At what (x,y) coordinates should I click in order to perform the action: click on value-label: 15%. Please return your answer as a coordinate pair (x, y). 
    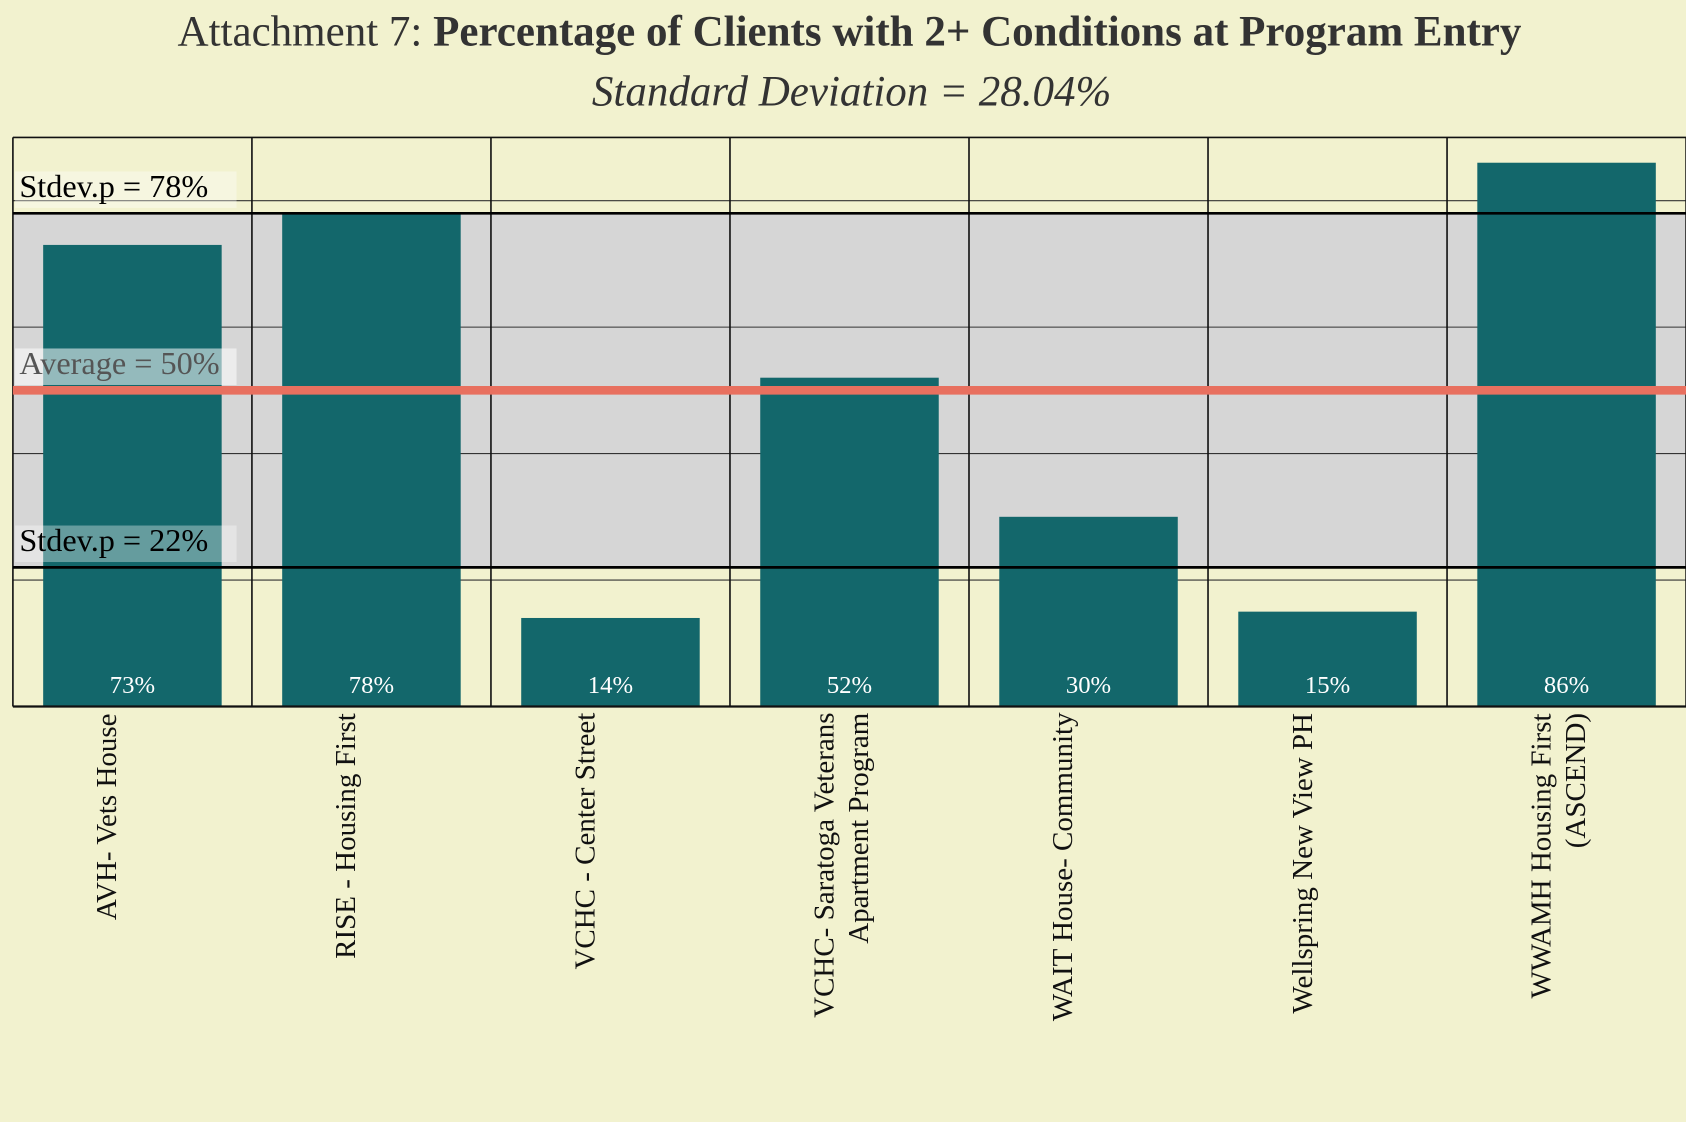
    Looking at the image, I should click on (1327, 685).